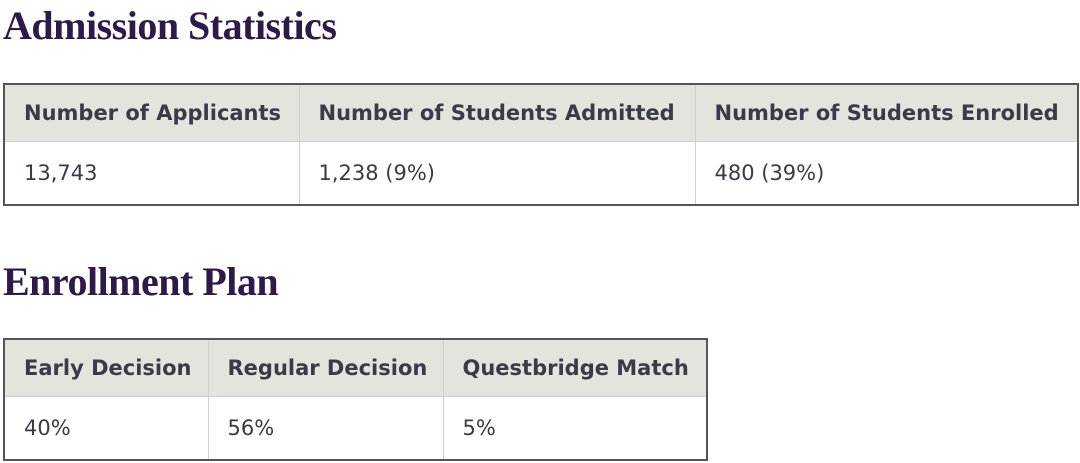 The width and height of the screenshot is (1080, 463). Describe the element at coordinates (496, 113) in the screenshot. I see `header-cell: Number of Students Admitted` at that location.